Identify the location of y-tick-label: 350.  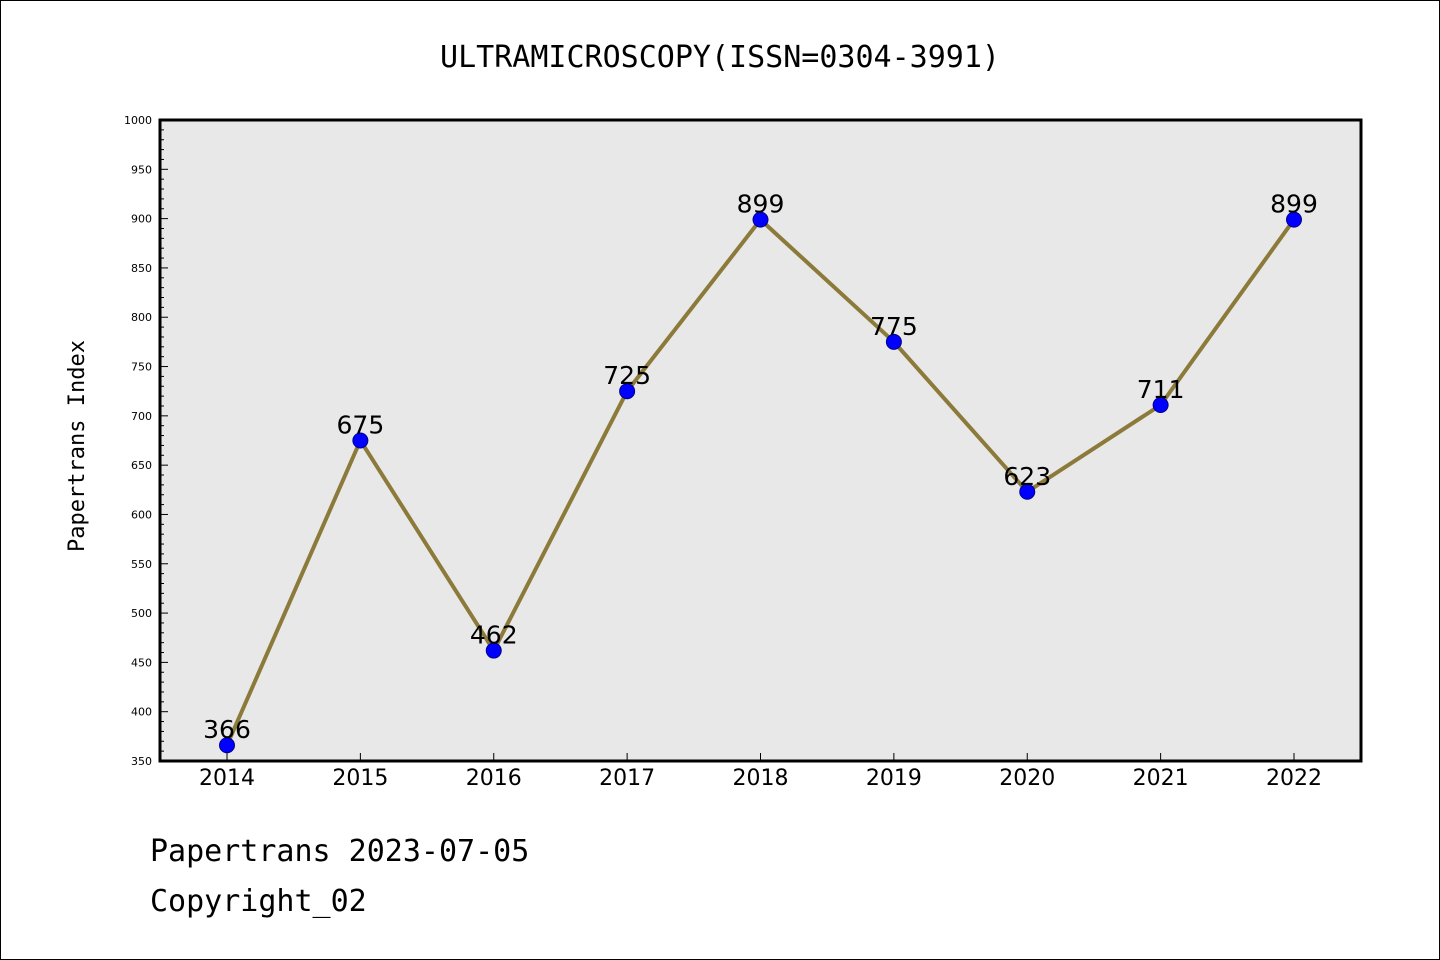
(141, 761).